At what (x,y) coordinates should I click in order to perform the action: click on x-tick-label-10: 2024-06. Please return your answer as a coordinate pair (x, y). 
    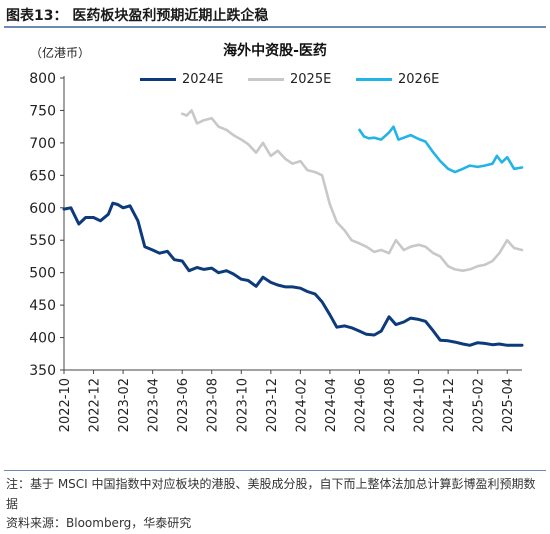
    Looking at the image, I should click on (360, 405).